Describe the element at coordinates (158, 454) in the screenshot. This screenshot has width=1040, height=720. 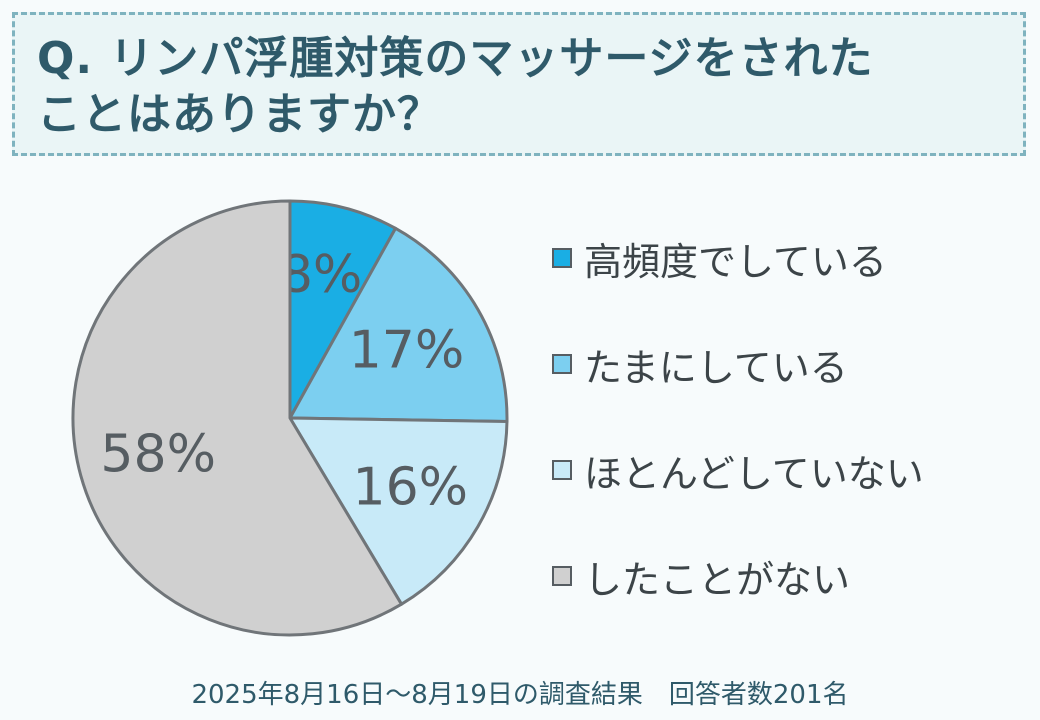
I see `slice-data-label-4: 58%` at that location.